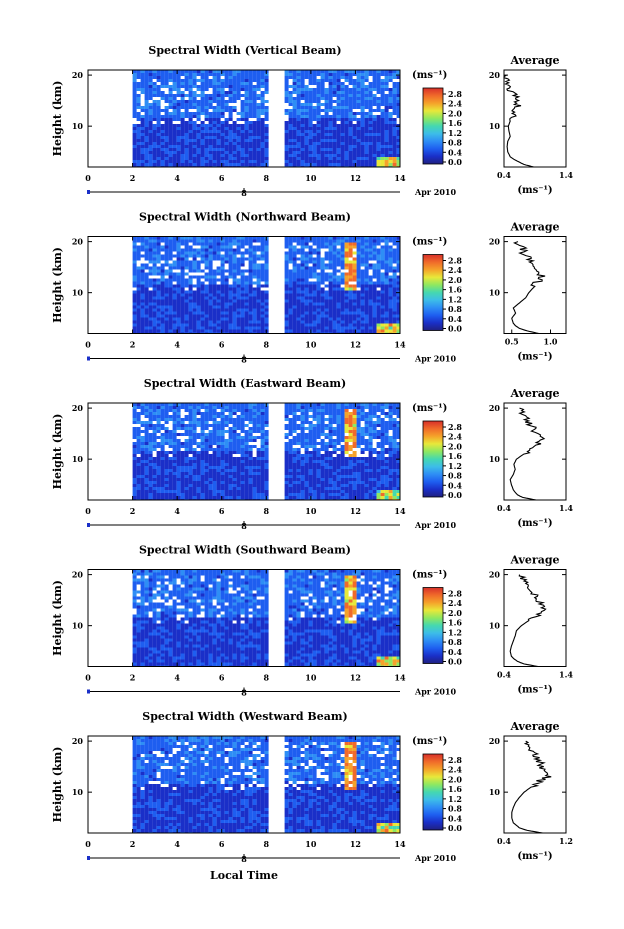 Image resolution: width=624 pixels, height=929 pixels. What do you see at coordinates (177, 178) in the screenshot?
I see `x-tick-label: 4` at bounding box center [177, 178].